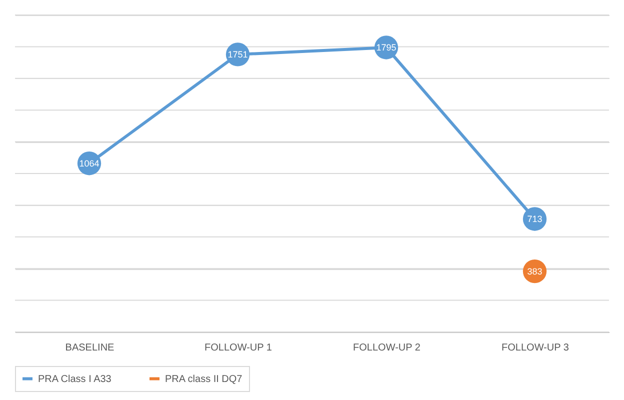 The image size is (624, 400). Describe the element at coordinates (386, 47) in the screenshot. I see `data-label: 1795` at that location.